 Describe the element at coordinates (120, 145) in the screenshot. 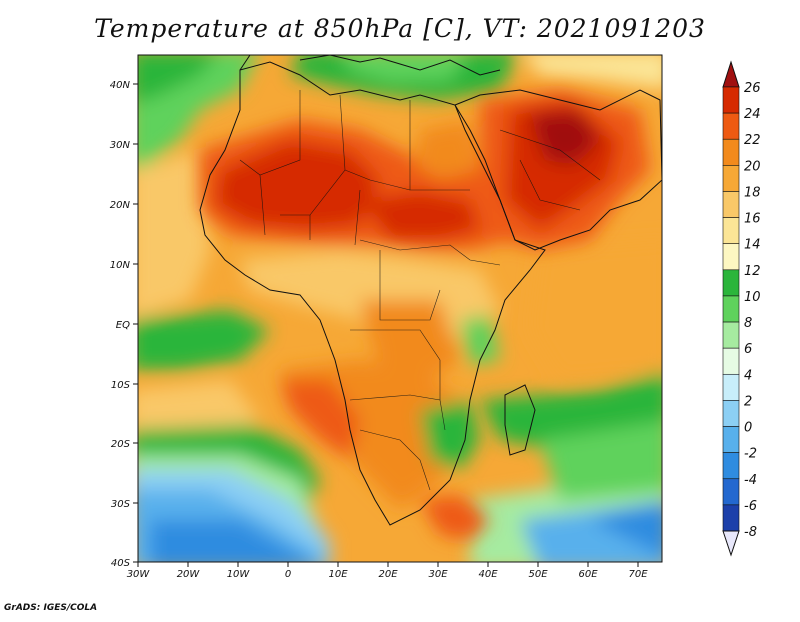

I see `y-tick-label: 30N` at that location.